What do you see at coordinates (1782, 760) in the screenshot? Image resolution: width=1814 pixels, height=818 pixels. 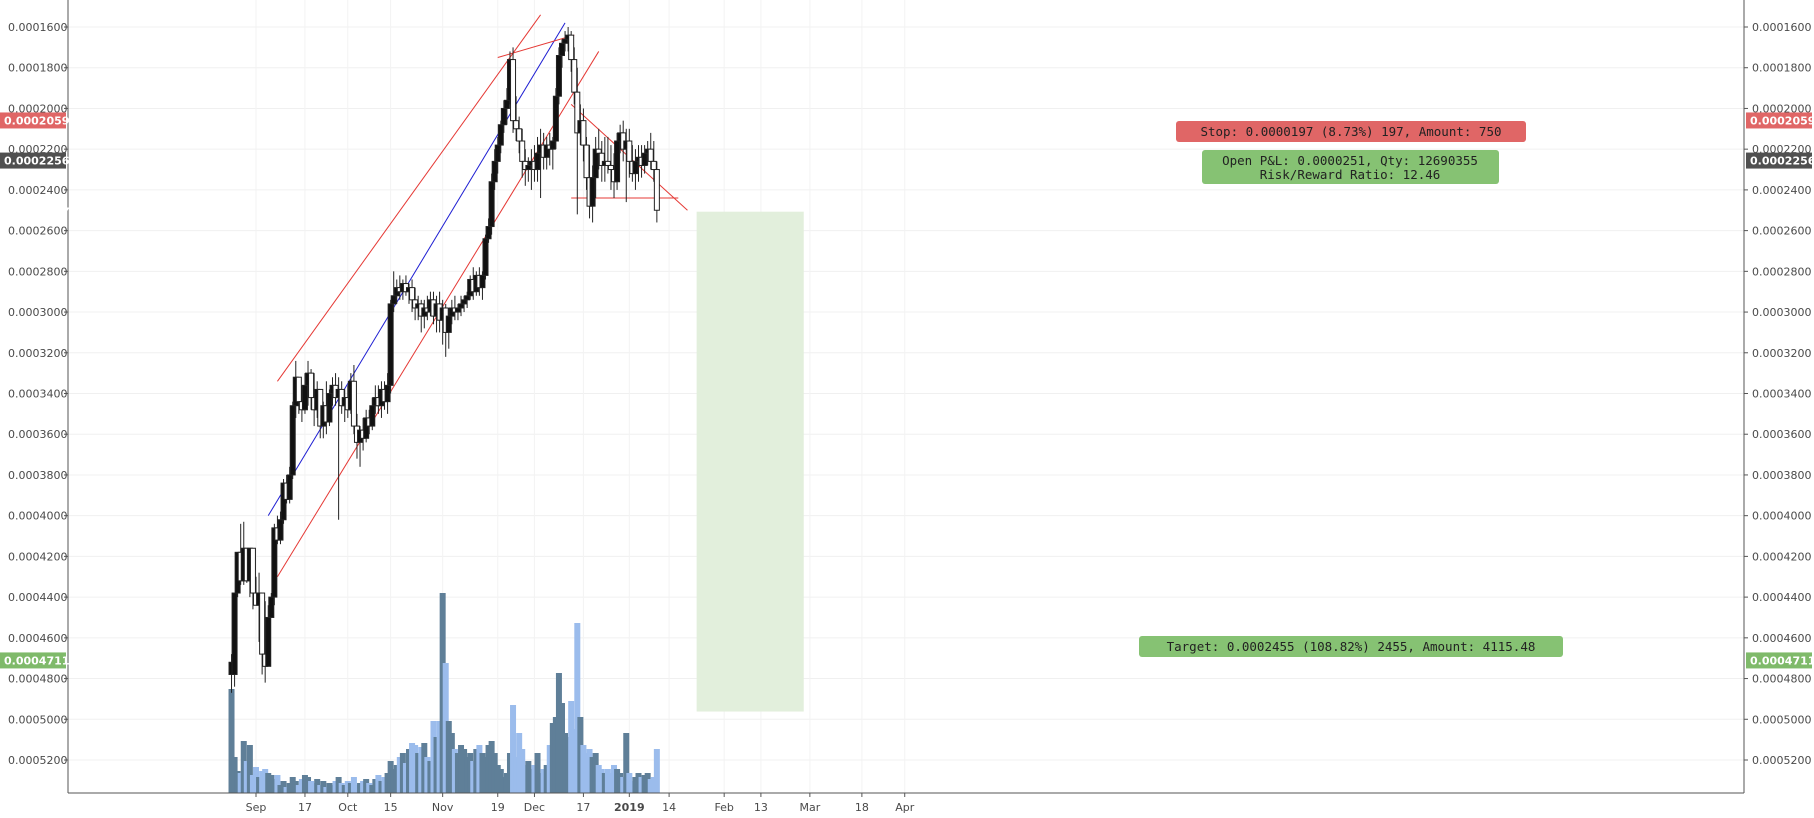 I see `y-tick-label: 0.0005200` at bounding box center [1782, 760].